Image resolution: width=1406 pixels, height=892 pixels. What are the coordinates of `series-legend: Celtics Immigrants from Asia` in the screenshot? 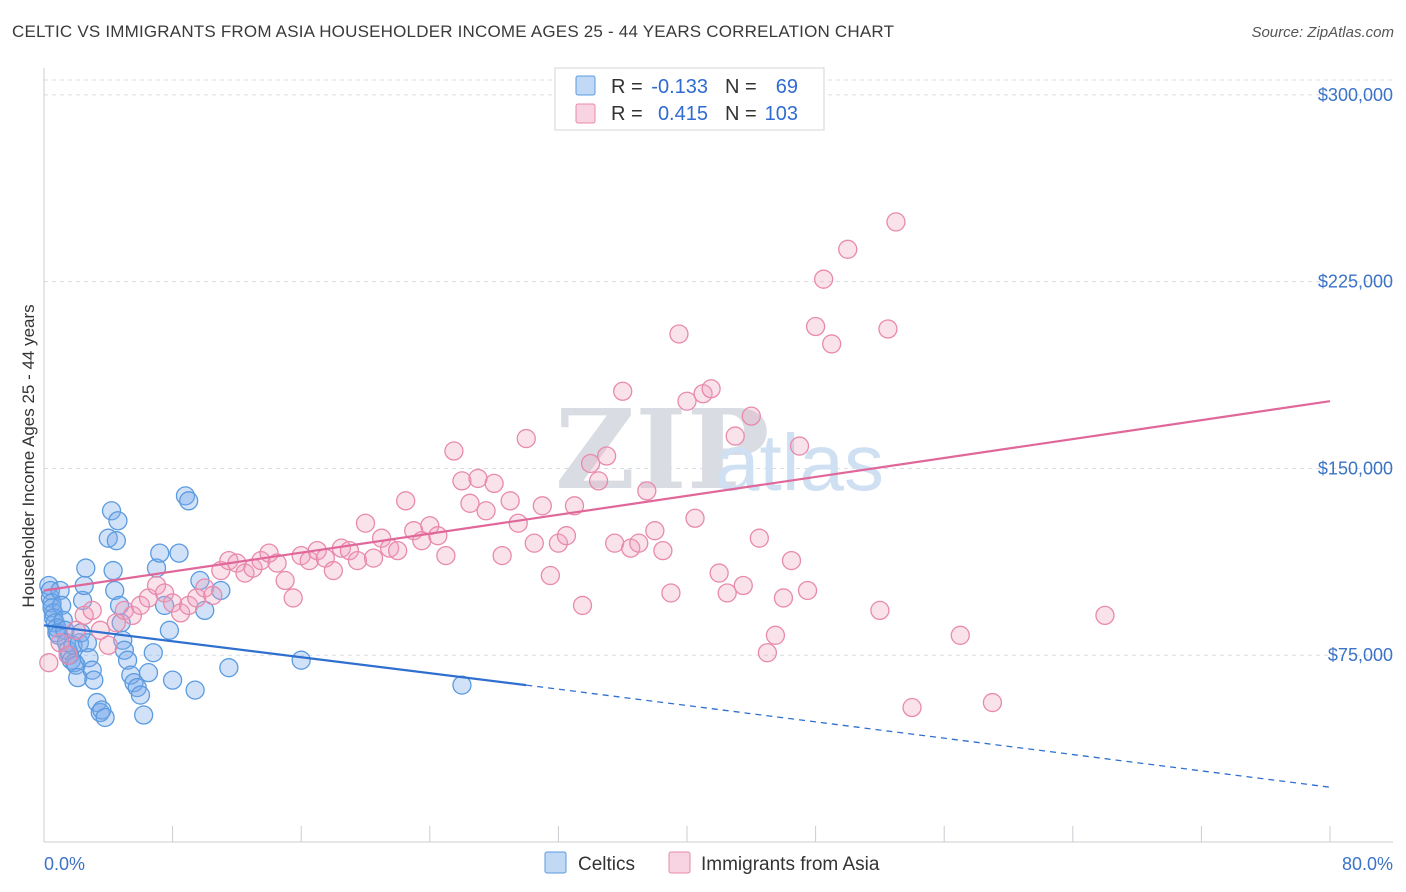 It's located at (712, 863).